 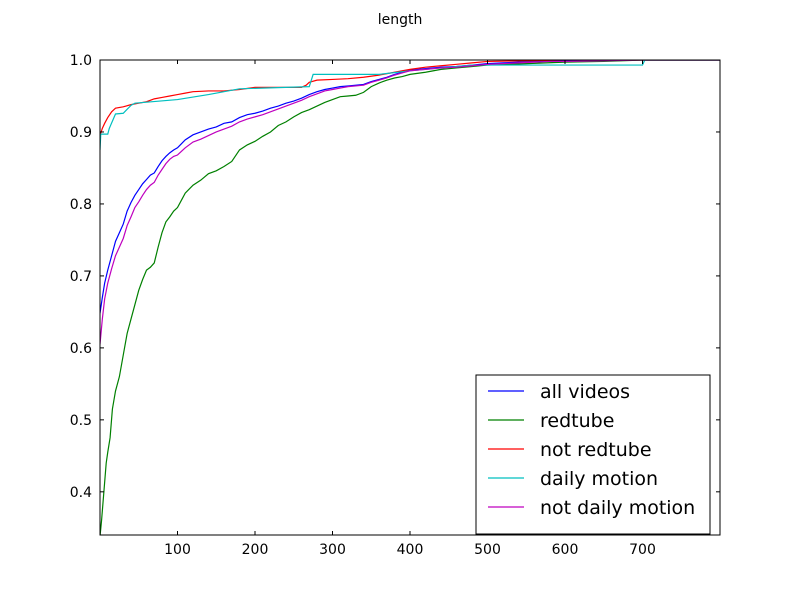 I want to click on x-tick-label: 400, so click(x=410, y=550).